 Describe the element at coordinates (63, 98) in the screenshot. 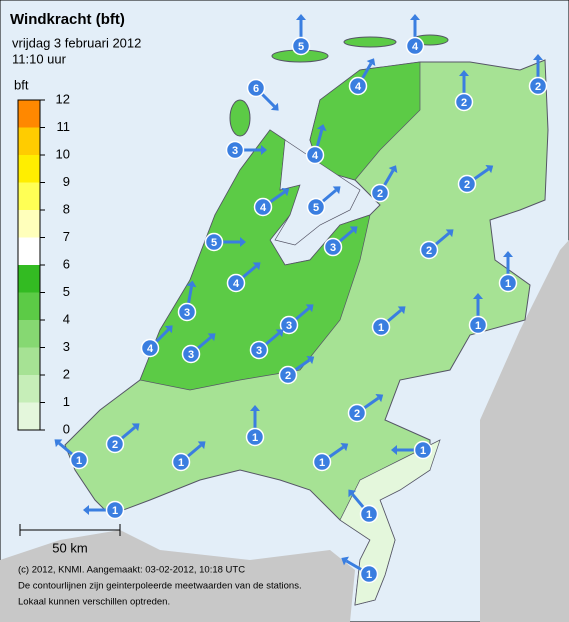

I see `legend-tick-label: 12` at that location.